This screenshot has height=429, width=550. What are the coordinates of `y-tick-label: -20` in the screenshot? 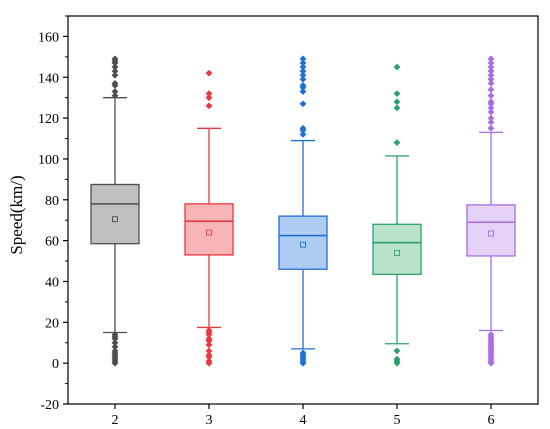 It's located at (49, 405).